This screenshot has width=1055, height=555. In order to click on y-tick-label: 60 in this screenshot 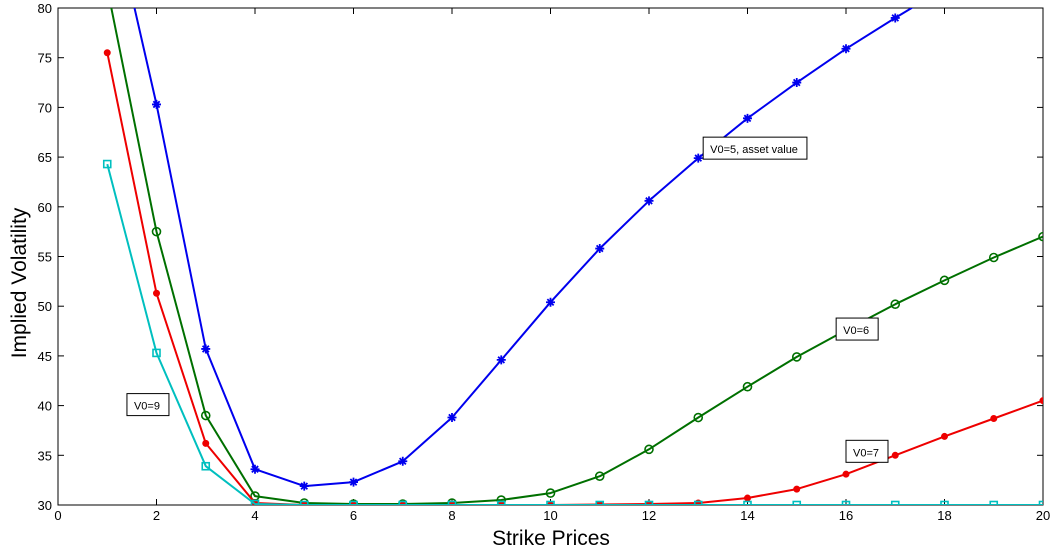, I will do `click(45, 207)`.